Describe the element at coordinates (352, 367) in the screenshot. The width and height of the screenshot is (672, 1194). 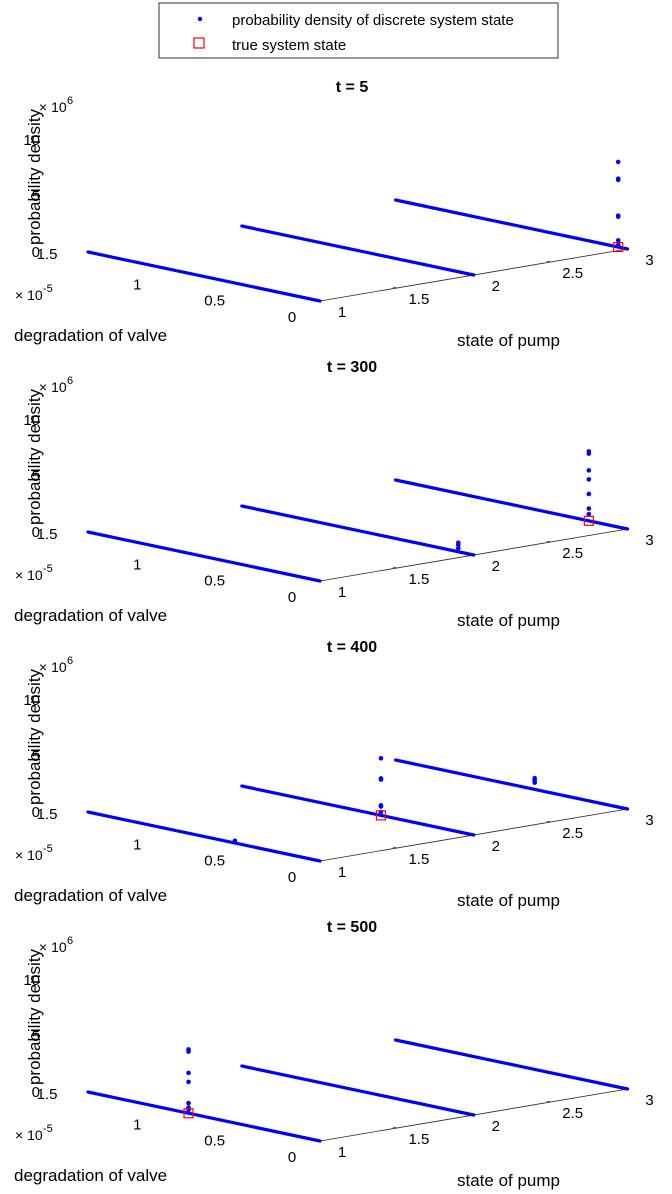
I see `panel-title: t = 300` at that location.